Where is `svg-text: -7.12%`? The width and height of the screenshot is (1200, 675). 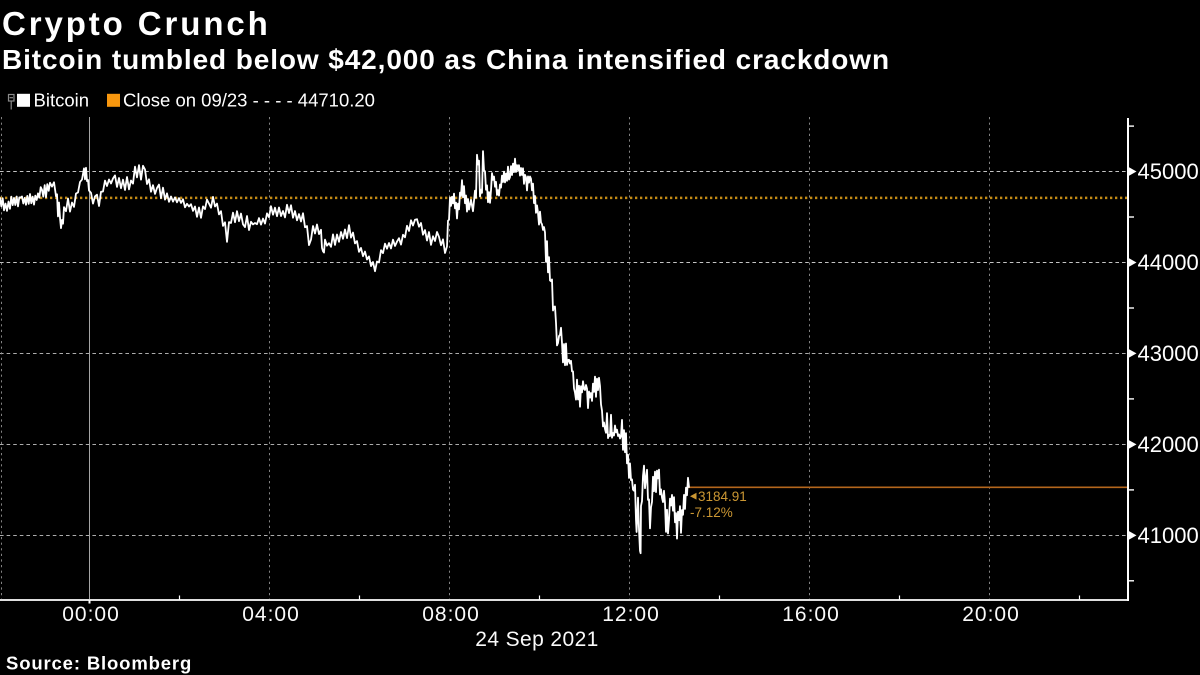 svg-text: -7.12% is located at coordinates (711, 512).